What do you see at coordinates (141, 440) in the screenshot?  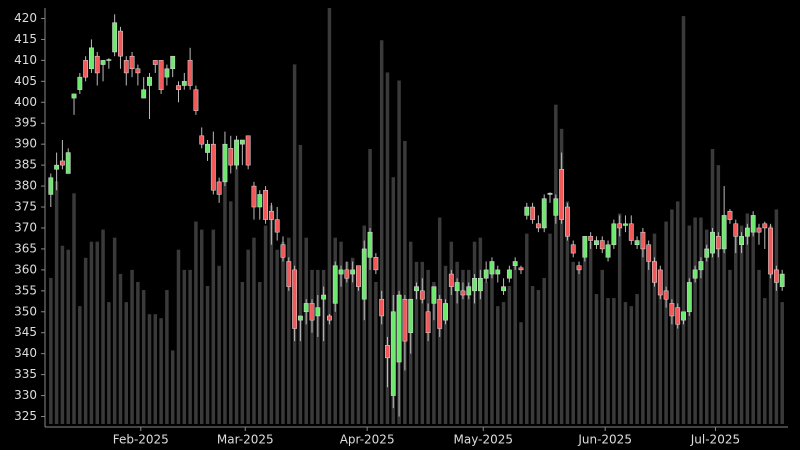 I see `x-tick-label: Feb-2025` at bounding box center [141, 440].